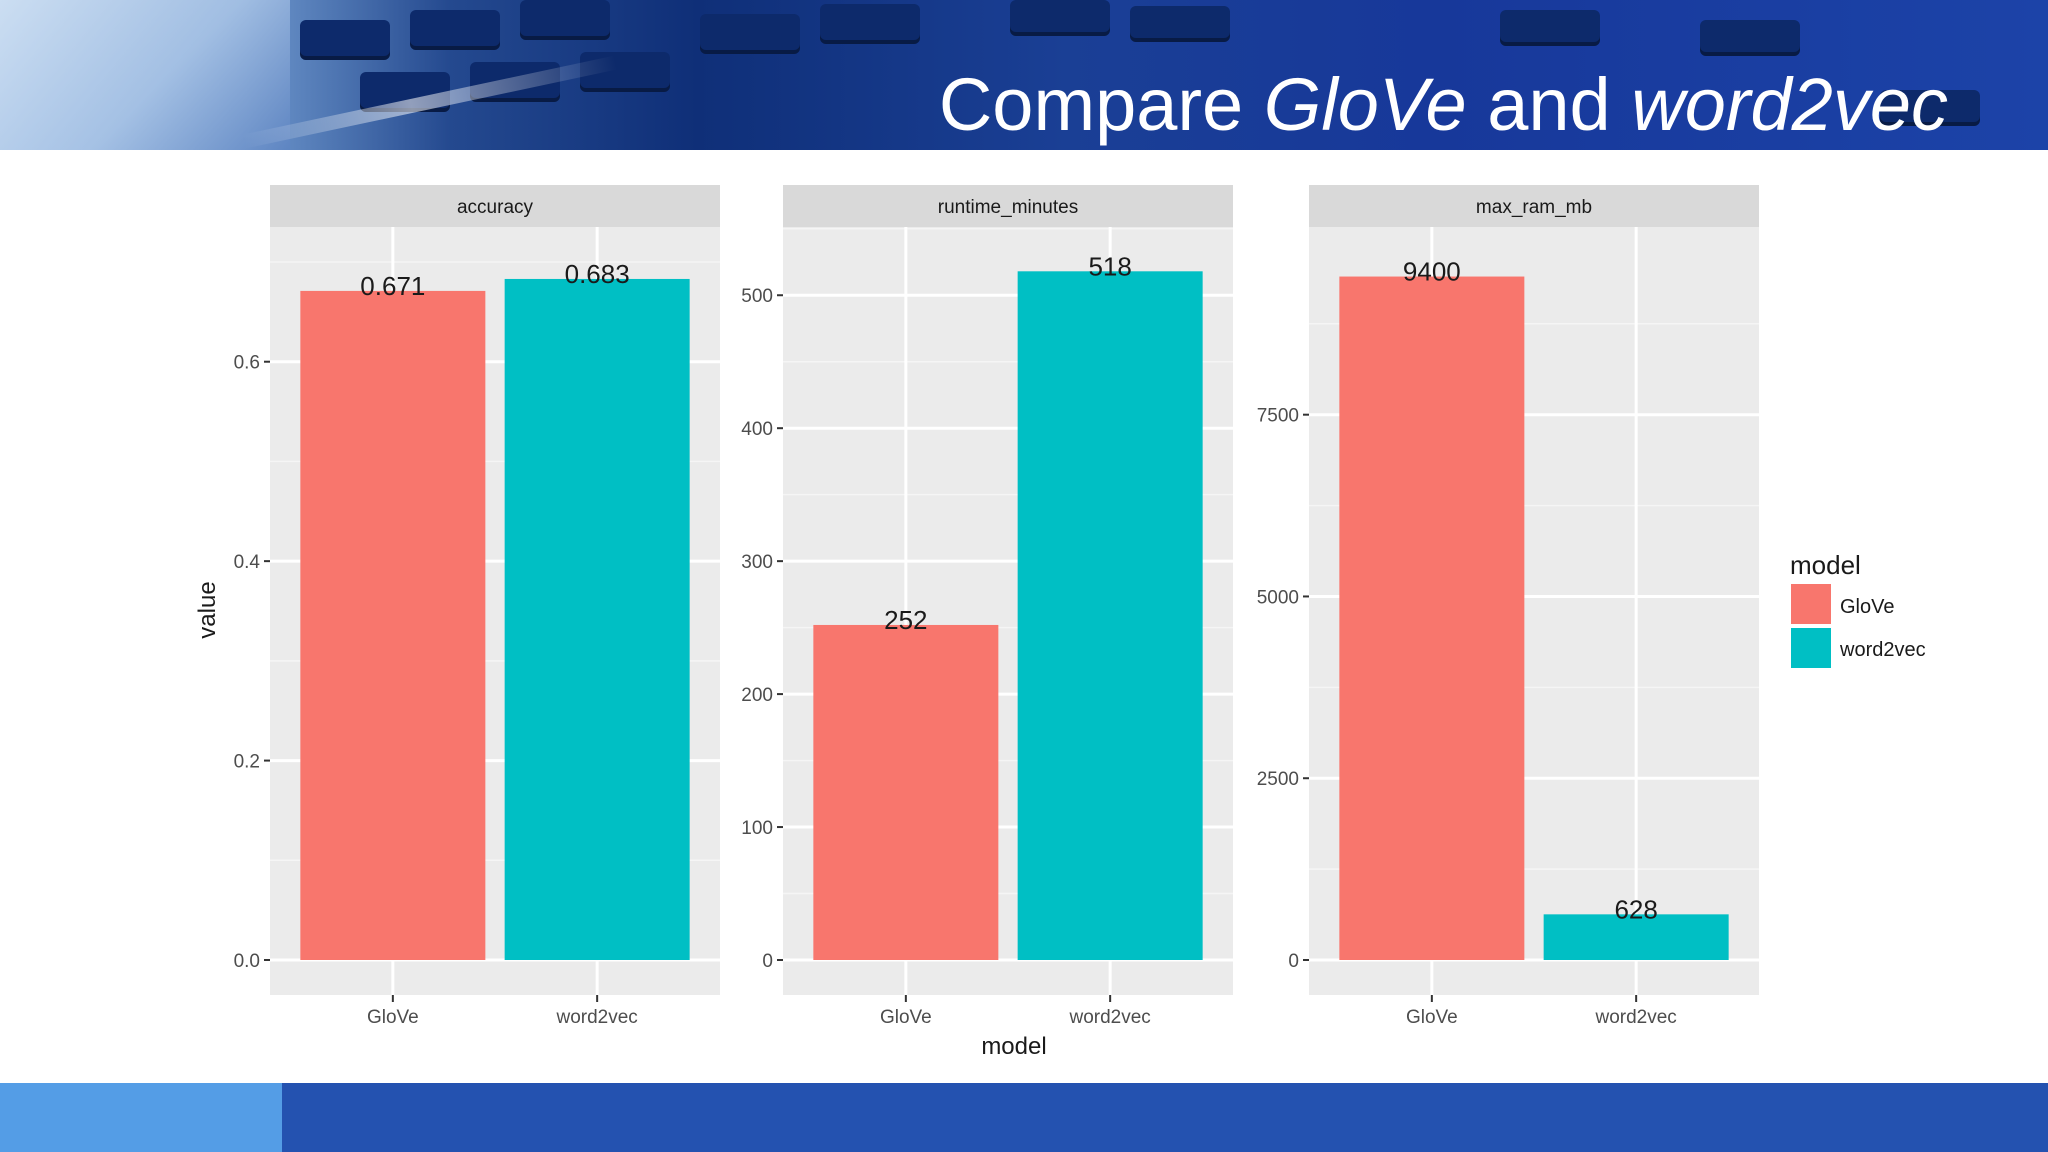  What do you see at coordinates (141, 1117) in the screenshot?
I see `footer-bar-light` at bounding box center [141, 1117].